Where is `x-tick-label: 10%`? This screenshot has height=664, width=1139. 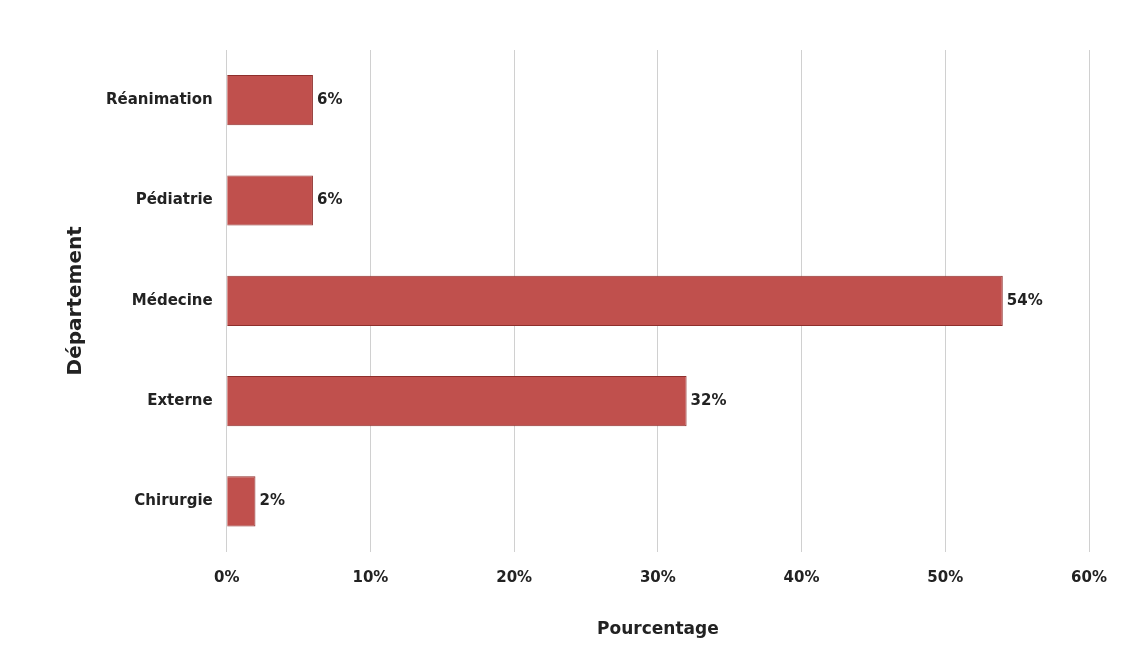 x-tick-label: 10% is located at coordinates (370, 577).